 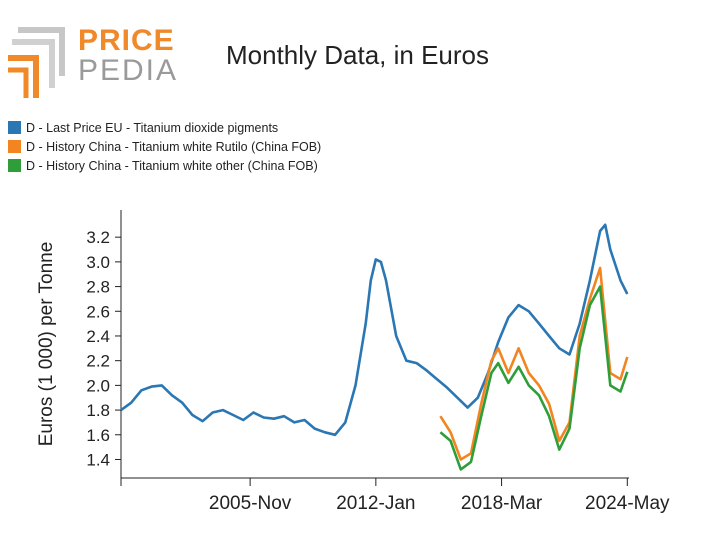 What do you see at coordinates (502, 503) in the screenshot?
I see `x-tick-label: 2018-Mar` at bounding box center [502, 503].